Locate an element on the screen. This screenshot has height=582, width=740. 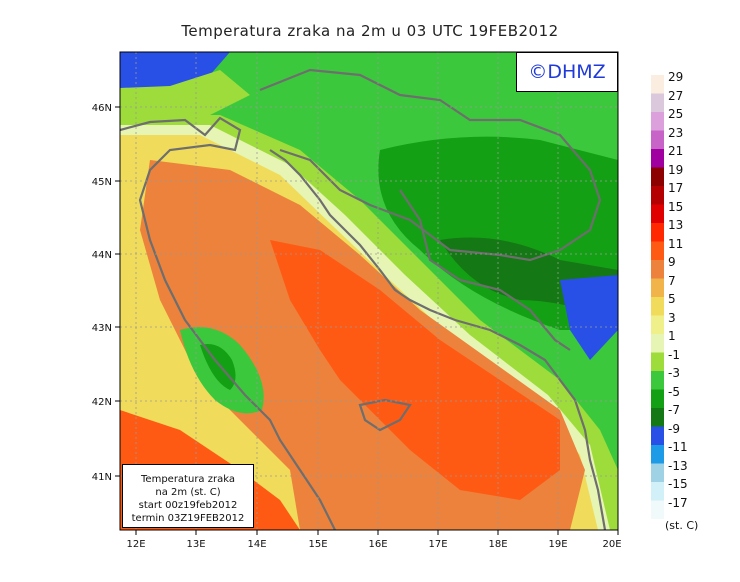
legend-unit: (st. C) is located at coordinates (682, 525).